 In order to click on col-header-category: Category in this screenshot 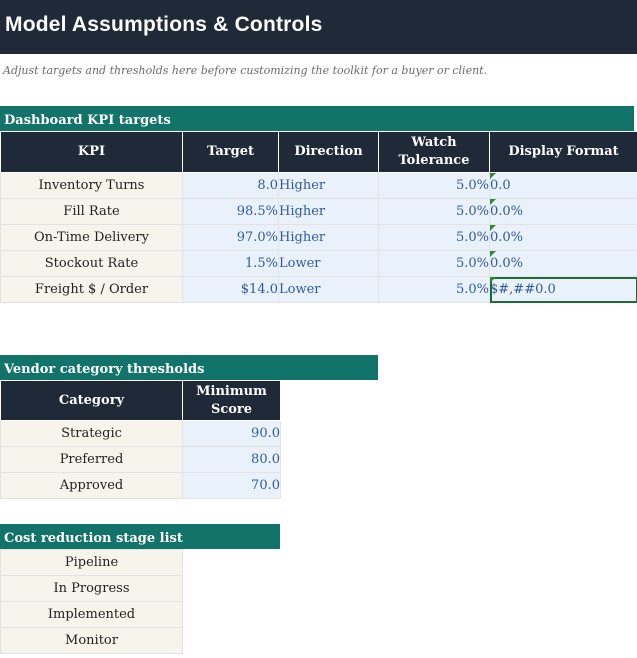, I will do `click(91, 400)`.